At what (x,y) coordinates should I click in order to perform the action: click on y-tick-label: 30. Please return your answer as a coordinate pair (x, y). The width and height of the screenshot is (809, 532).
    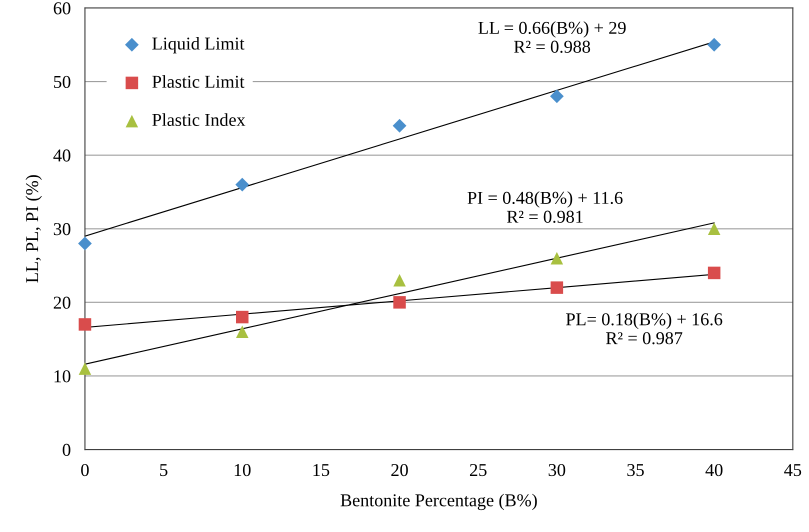
    Looking at the image, I should click on (62, 229).